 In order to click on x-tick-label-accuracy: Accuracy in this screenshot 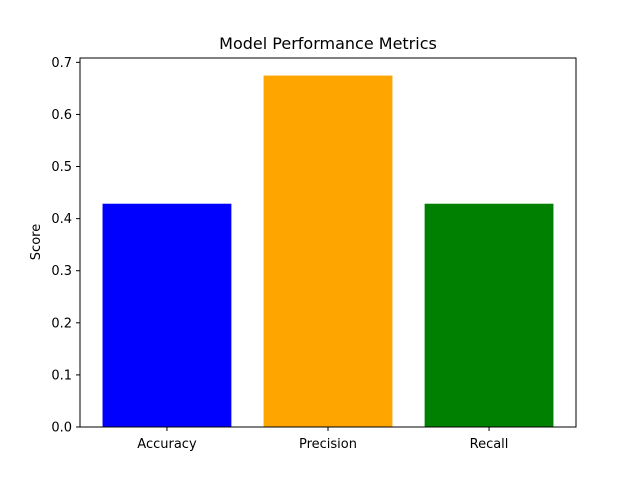, I will do `click(167, 444)`.